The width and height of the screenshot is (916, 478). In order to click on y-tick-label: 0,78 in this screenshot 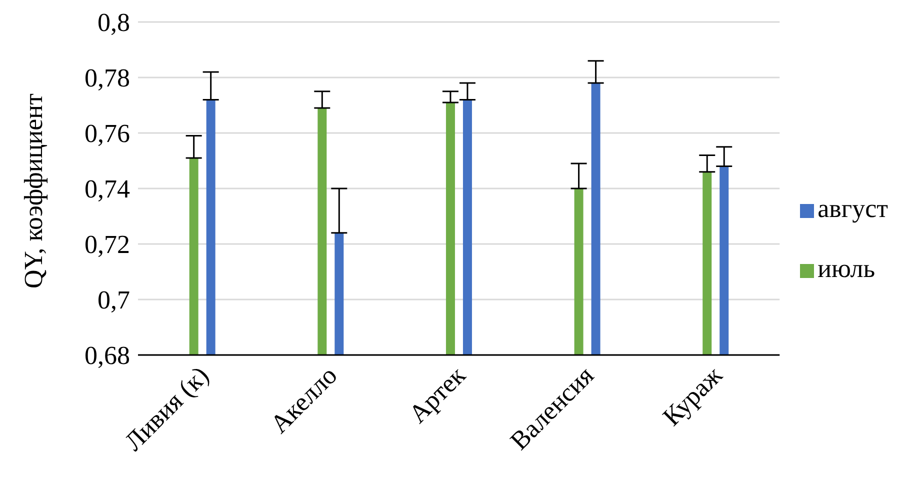, I will do `click(107, 78)`.